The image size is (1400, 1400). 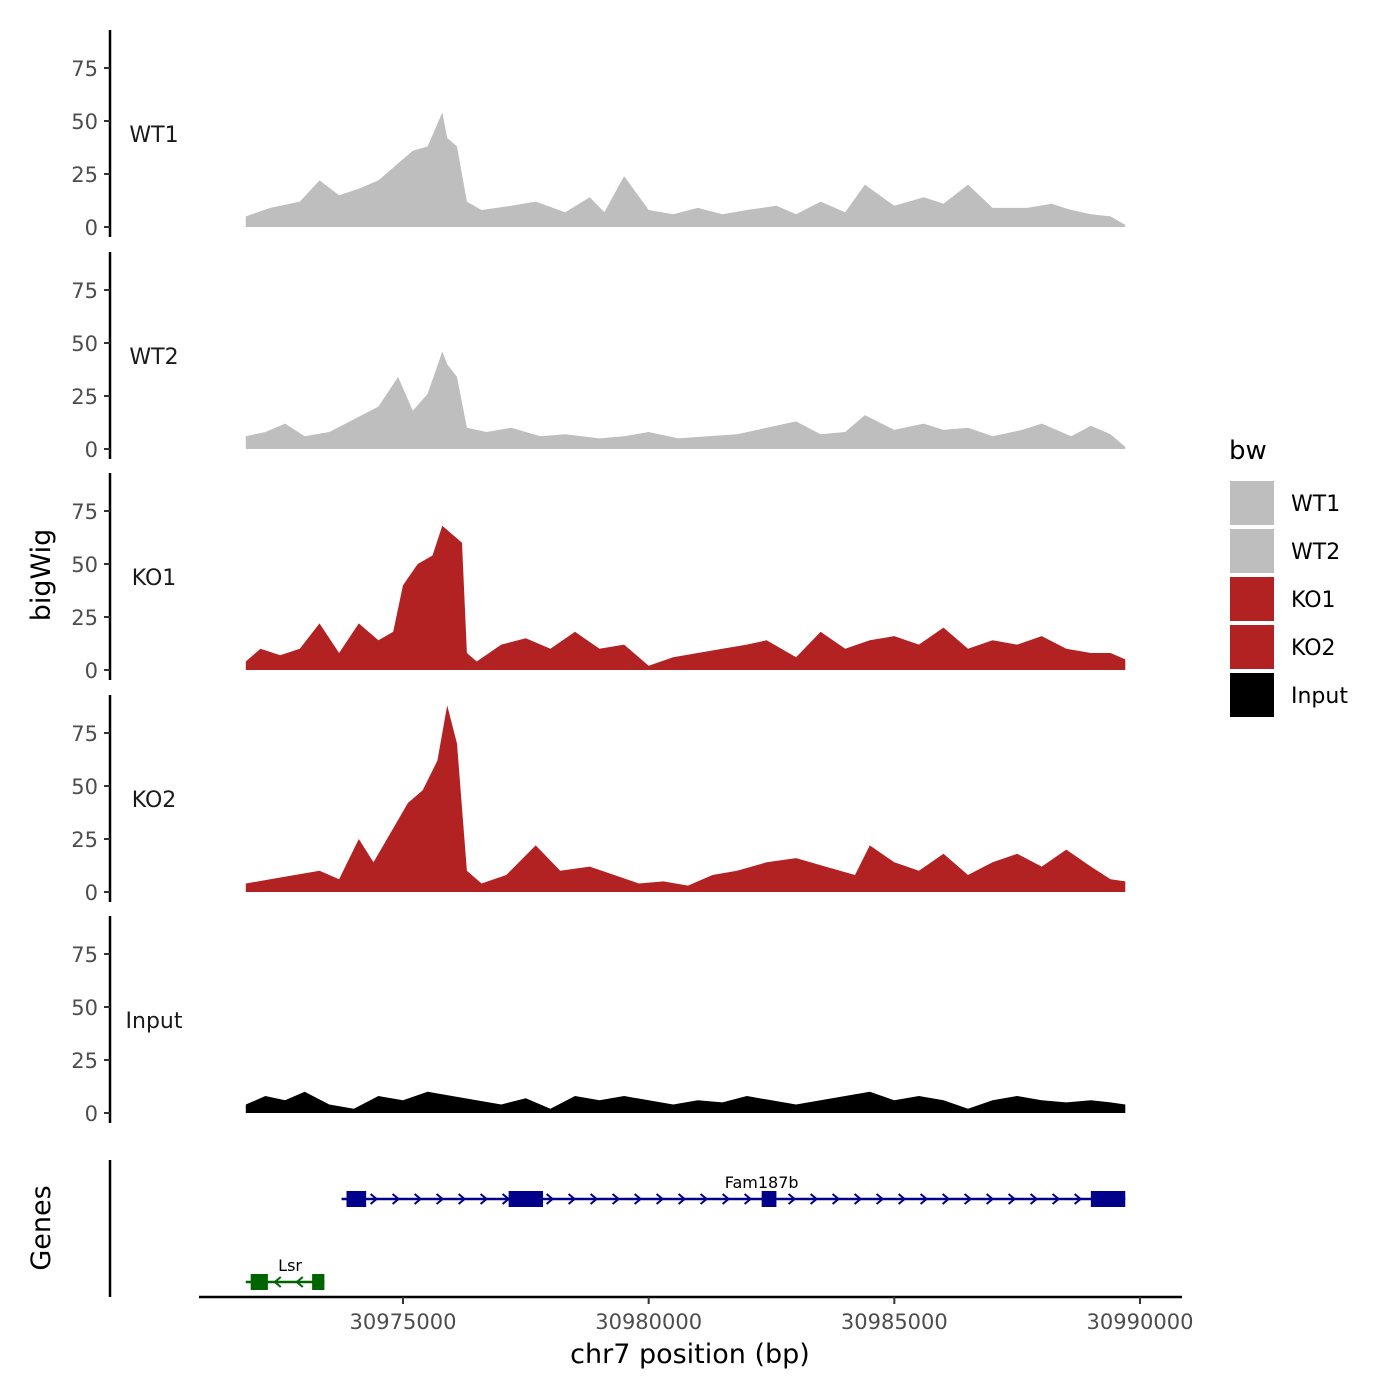 I want to click on signal-area-wt2, so click(x=685, y=400).